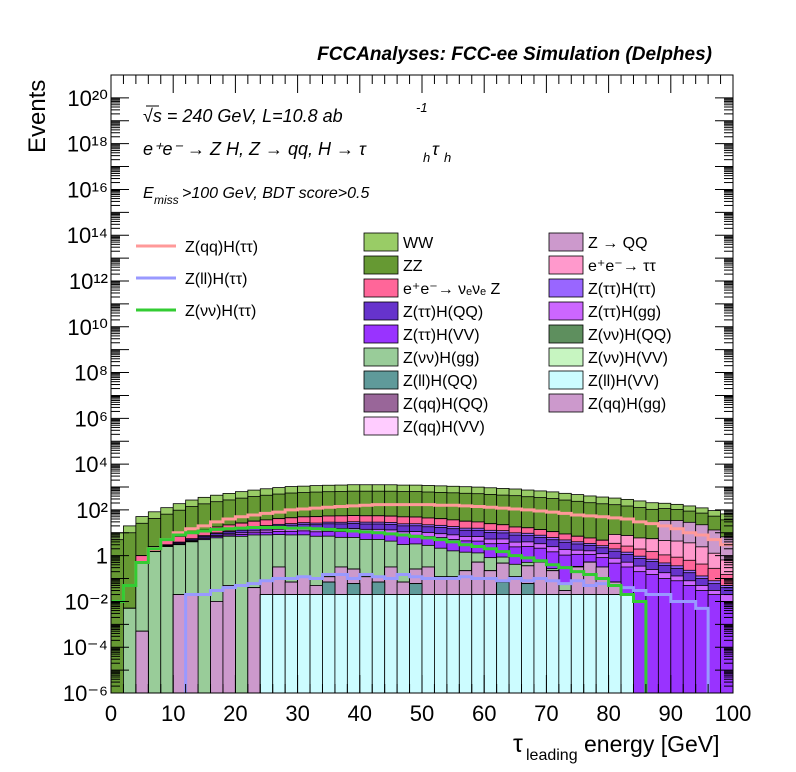 The image size is (796, 772). I want to click on y-tick-label: 10⁶, so click(91, 418).